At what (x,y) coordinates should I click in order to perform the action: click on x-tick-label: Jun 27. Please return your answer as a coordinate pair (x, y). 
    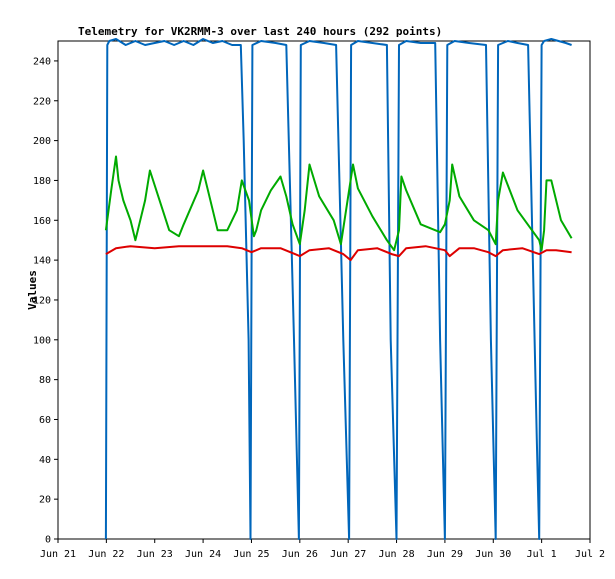
    Looking at the image, I should click on (348, 554).